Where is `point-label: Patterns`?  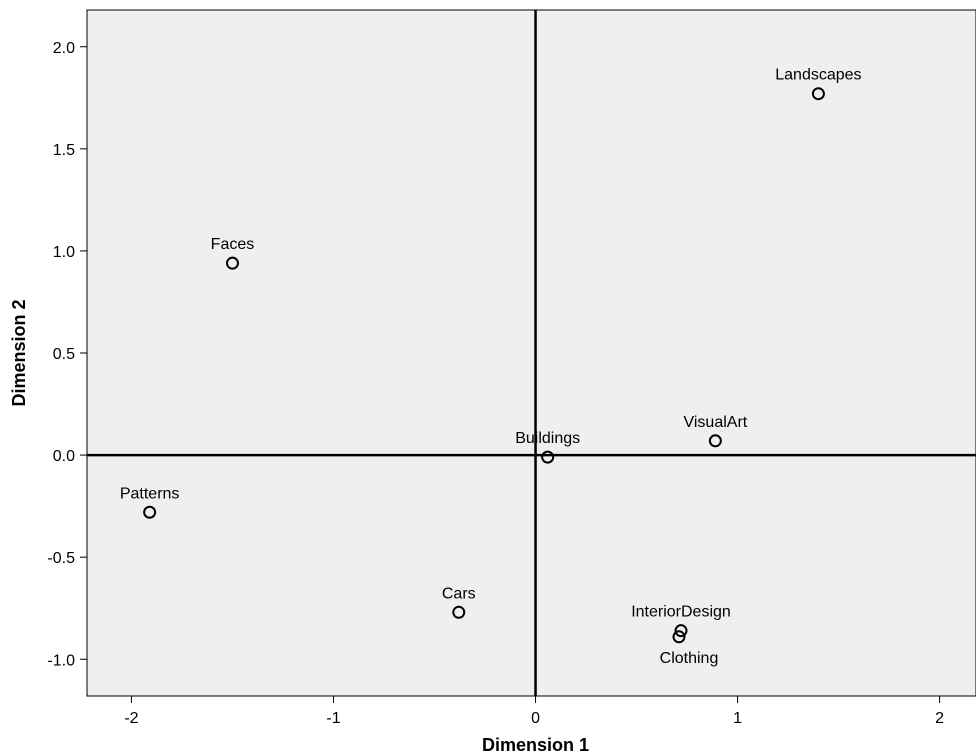
point-label: Patterns is located at coordinates (150, 493).